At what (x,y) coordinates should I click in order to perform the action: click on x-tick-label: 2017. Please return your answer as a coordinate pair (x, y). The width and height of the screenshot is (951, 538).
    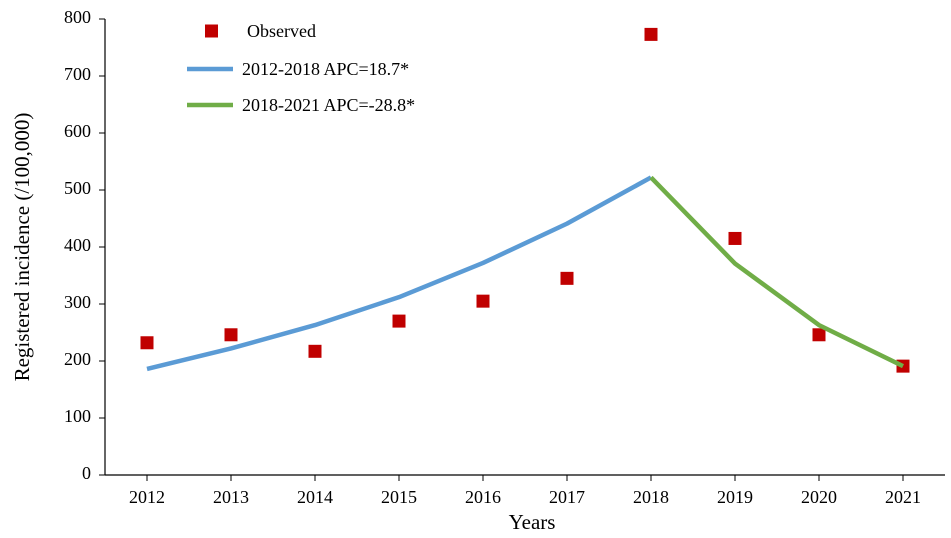
    Looking at the image, I should click on (567, 497).